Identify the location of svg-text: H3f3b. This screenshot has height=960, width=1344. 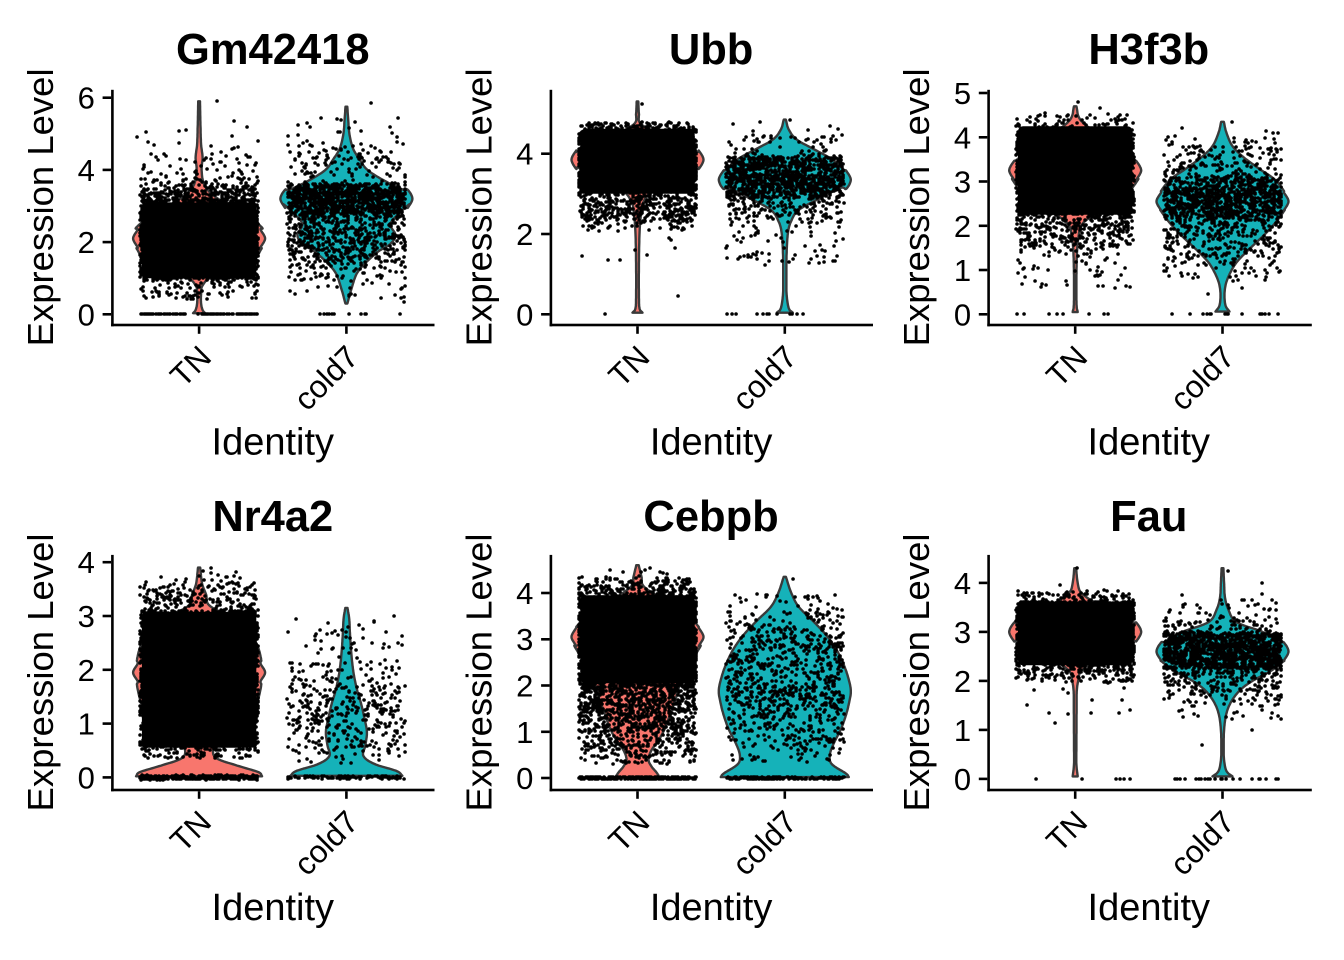
(1148, 50).